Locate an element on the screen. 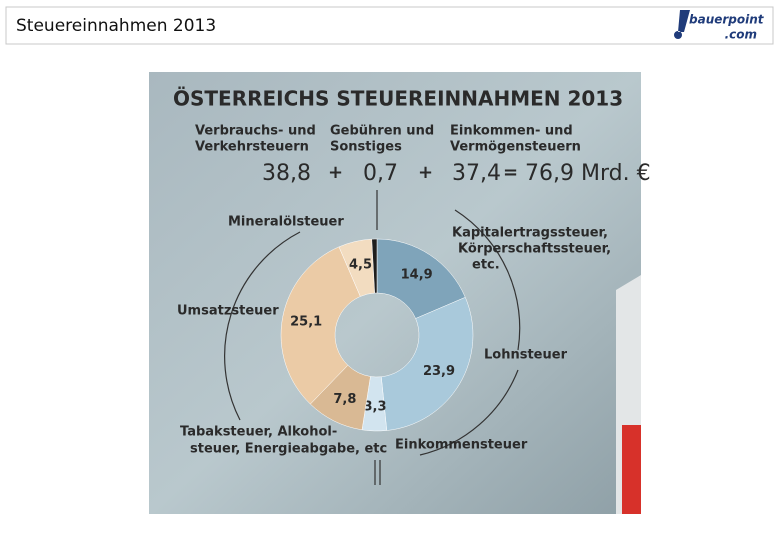 The width and height of the screenshot is (780, 540). value-label: 3,3 is located at coordinates (375, 406).